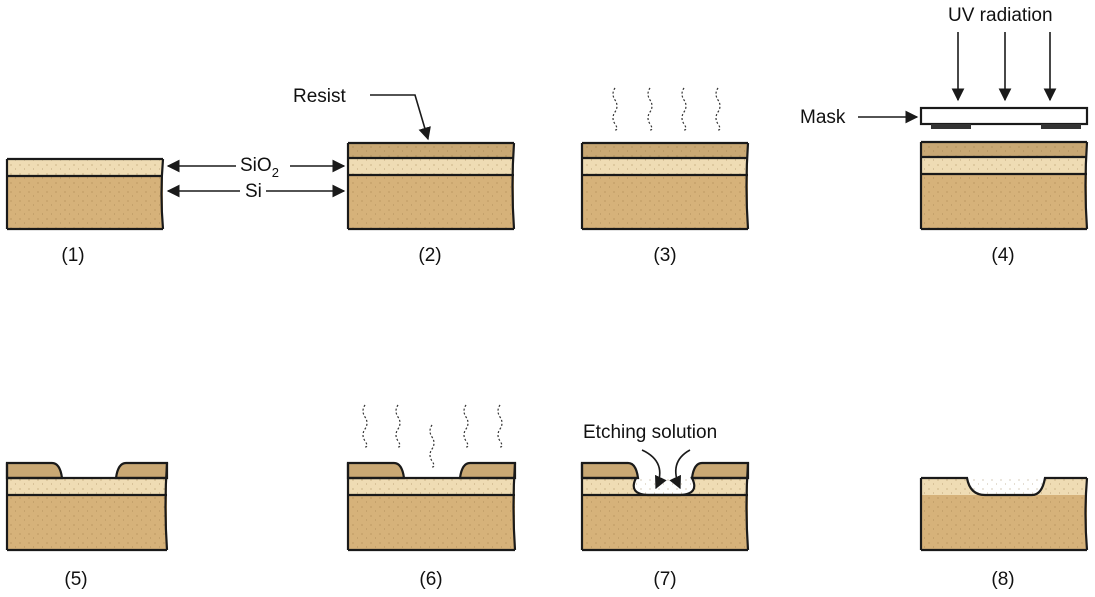 Image resolution: width=1095 pixels, height=597 pixels. Describe the element at coordinates (1000, 15) in the screenshot. I see `uv-radiation-label: UV radiation` at that location.